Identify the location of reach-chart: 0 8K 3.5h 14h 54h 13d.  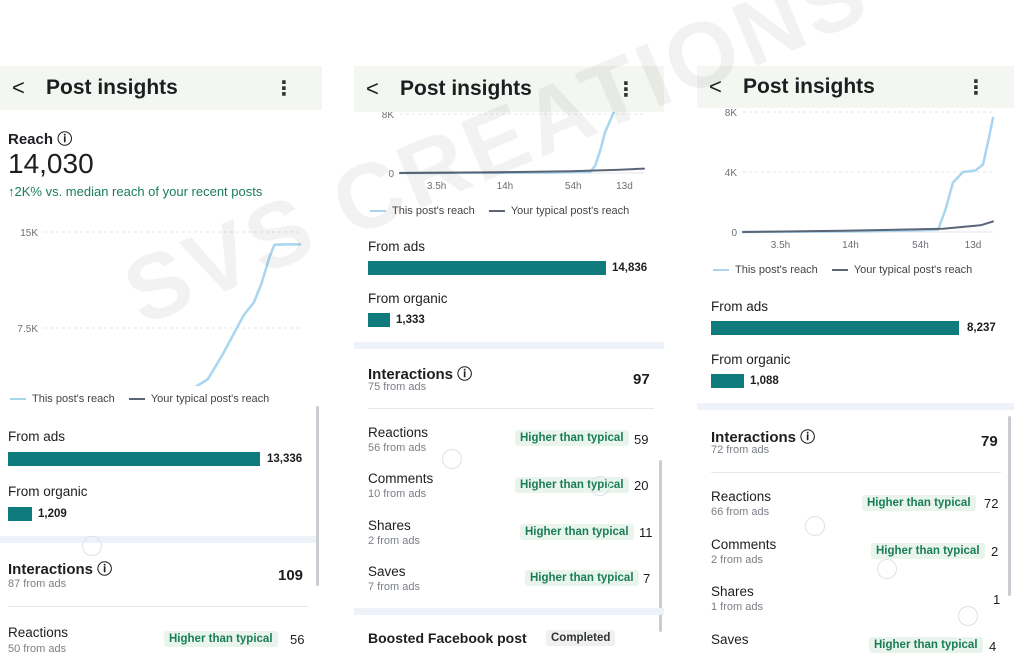
(513, 151).